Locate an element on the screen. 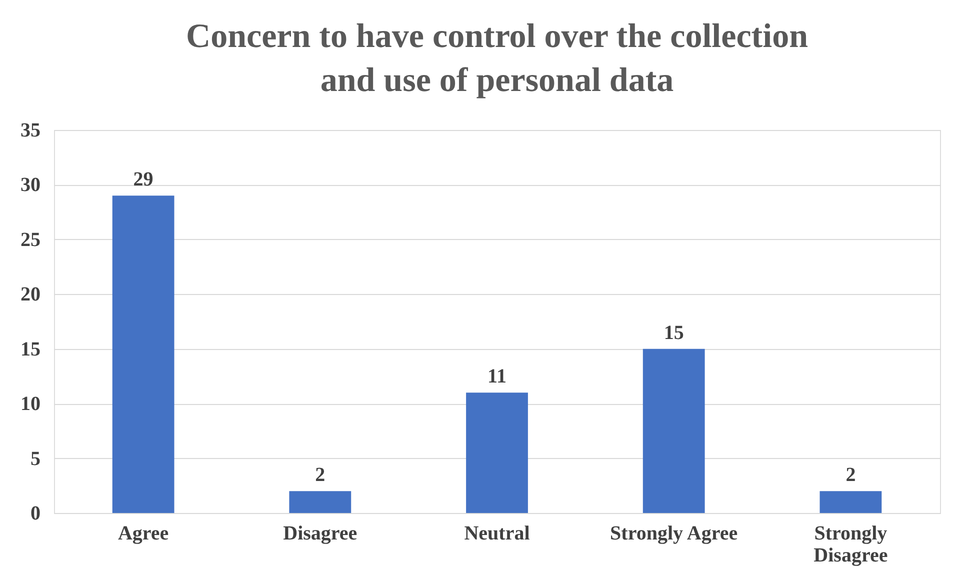 This screenshot has width=958, height=580. x-tick-label: Disagree is located at coordinates (320, 533).